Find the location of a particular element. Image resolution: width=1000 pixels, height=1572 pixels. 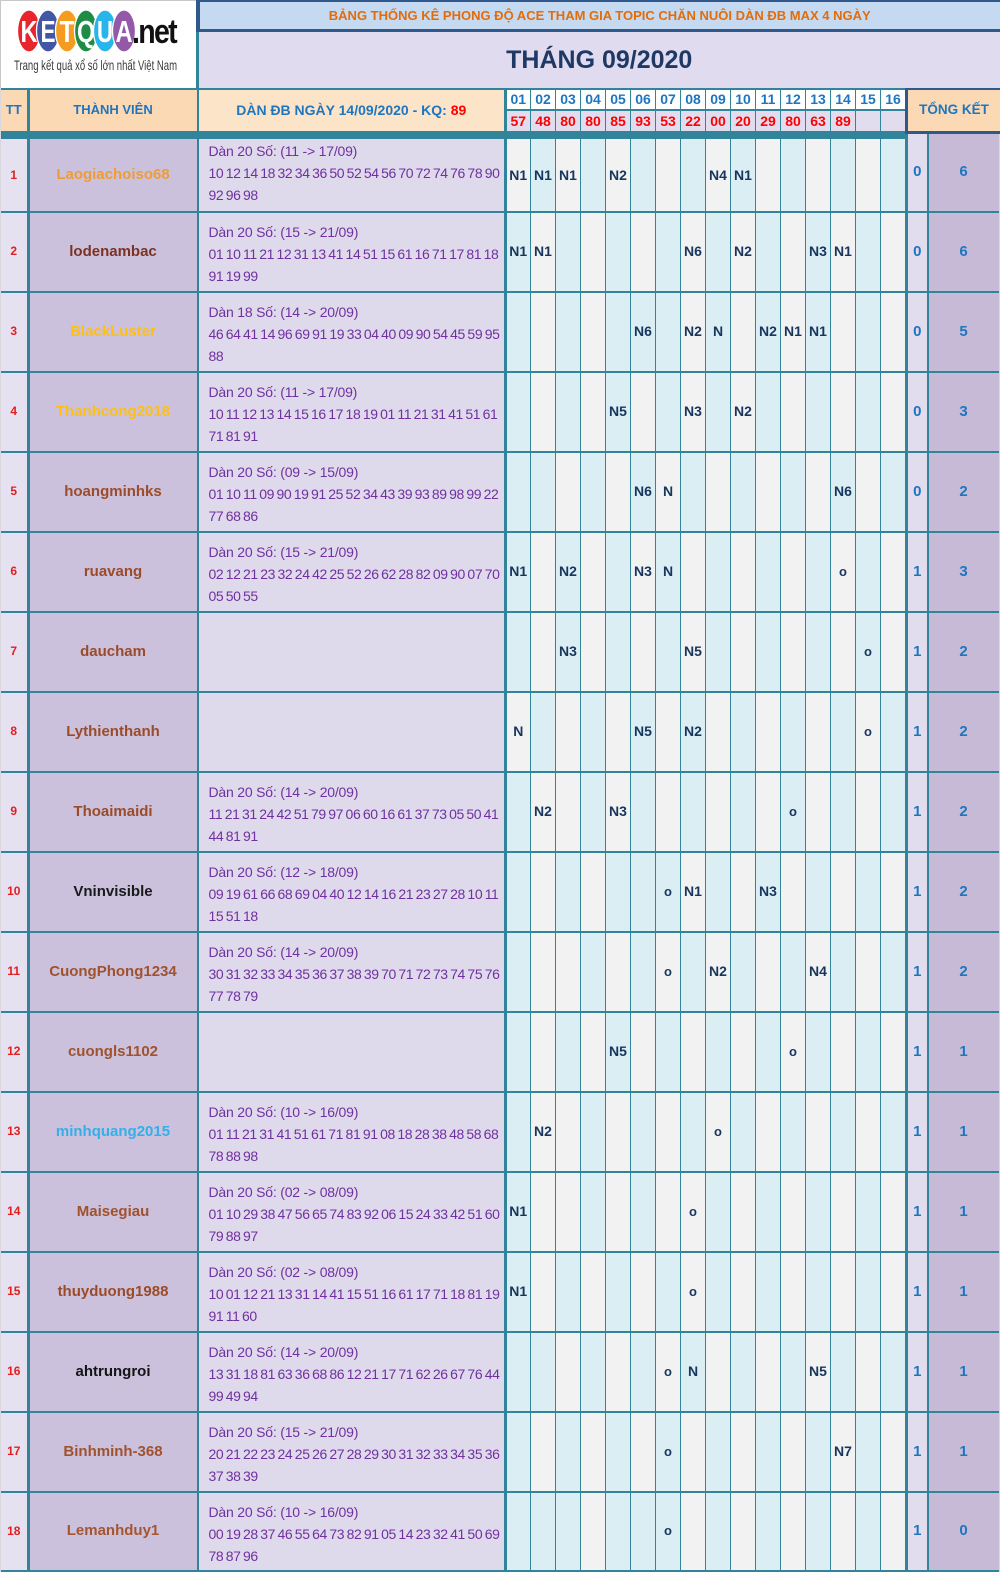

svg-text: K is located at coordinates (29, 31).